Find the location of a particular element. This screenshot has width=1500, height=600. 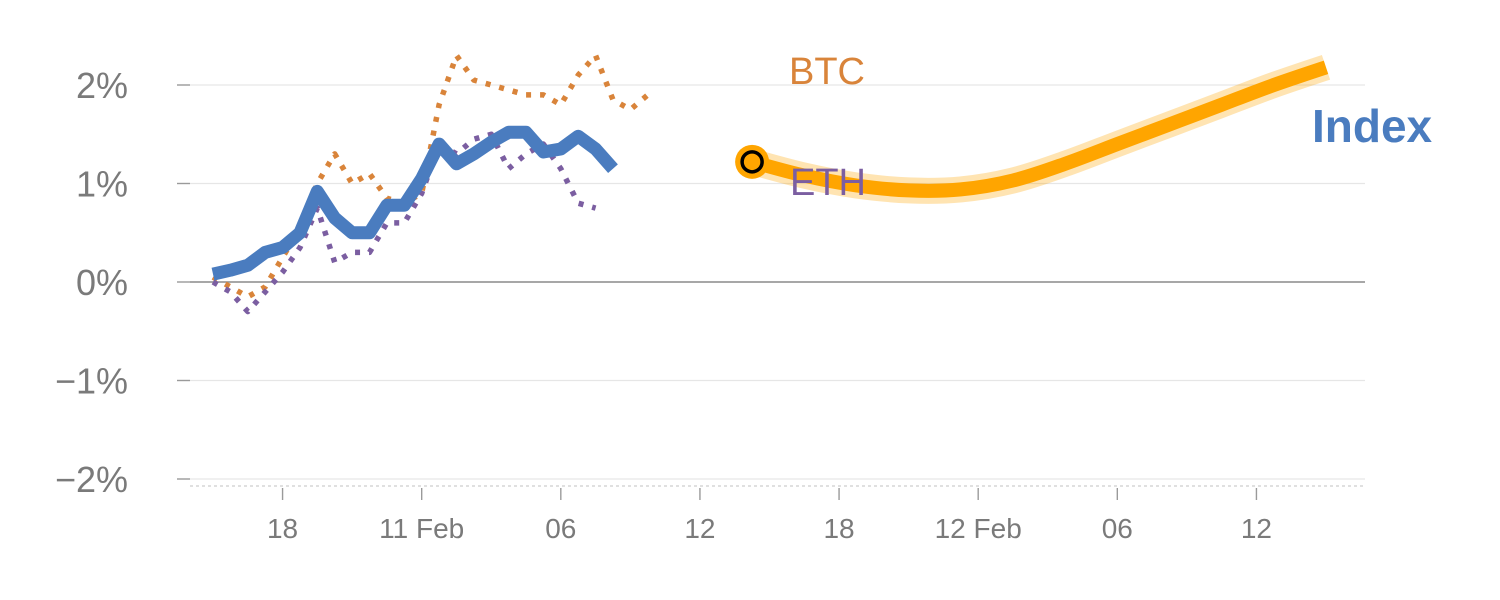

x-tick-label: 11 Feb is located at coordinates (421, 528).